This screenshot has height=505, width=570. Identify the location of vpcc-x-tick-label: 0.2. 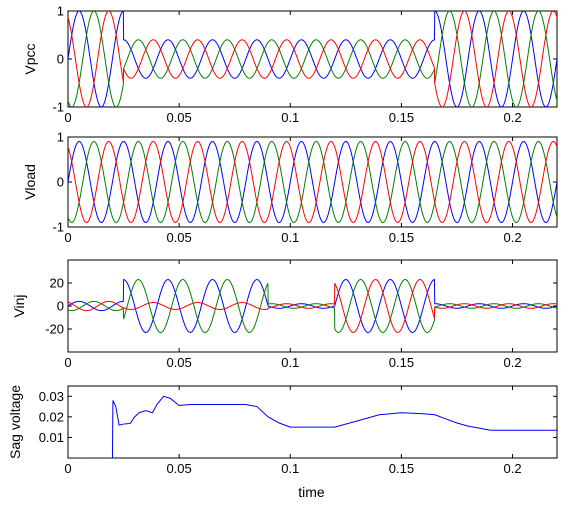
(513, 117).